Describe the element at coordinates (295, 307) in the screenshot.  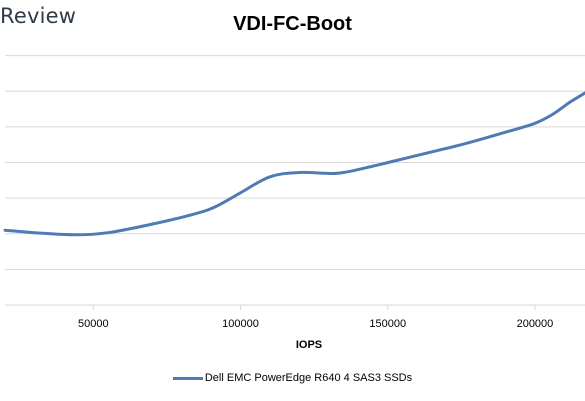
I see `x-axis` at that location.